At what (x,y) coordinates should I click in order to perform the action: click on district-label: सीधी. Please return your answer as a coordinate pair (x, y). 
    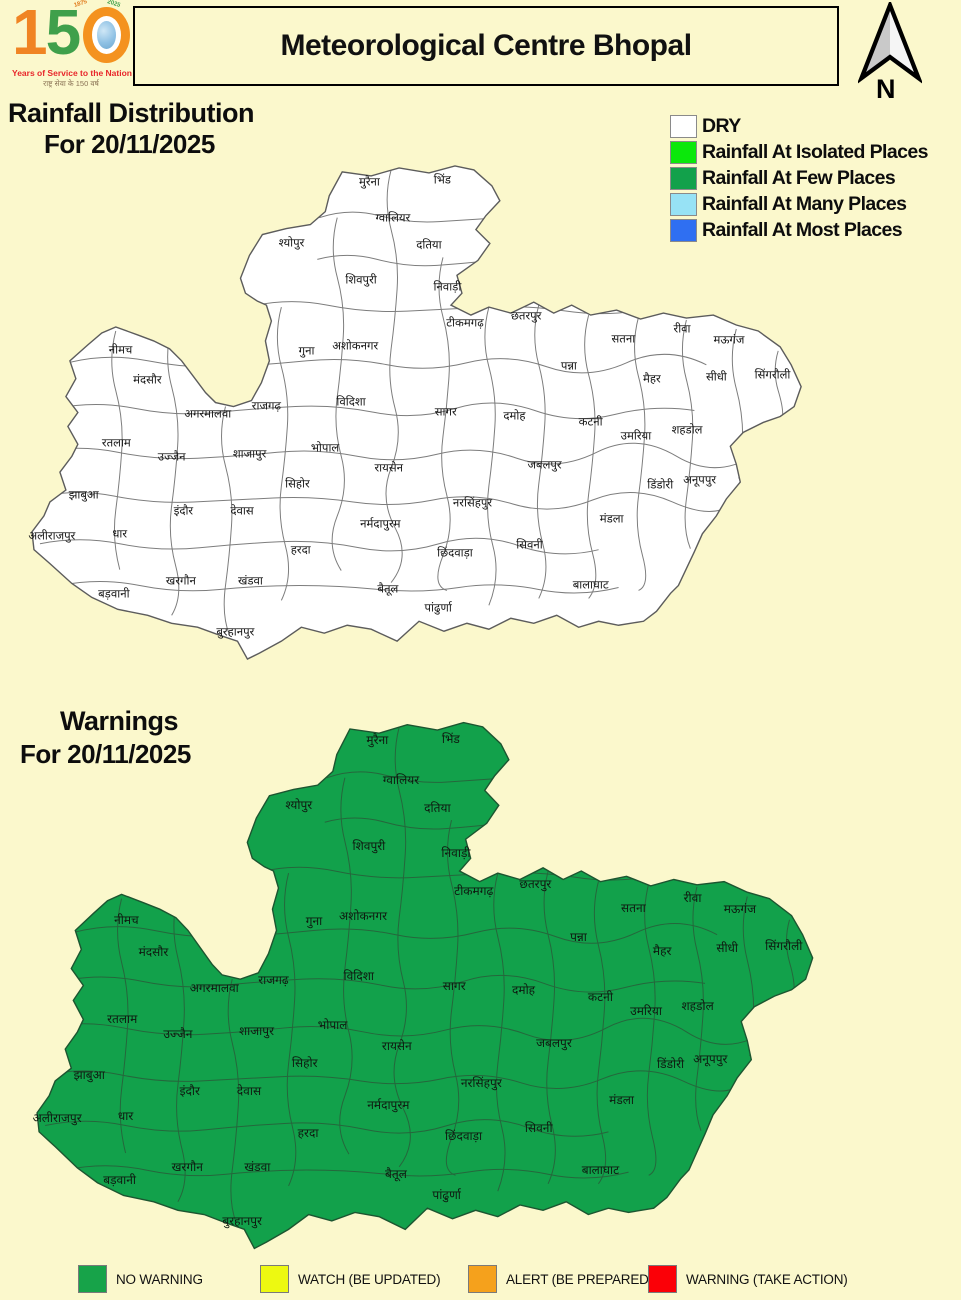
    Looking at the image, I should click on (727, 948).